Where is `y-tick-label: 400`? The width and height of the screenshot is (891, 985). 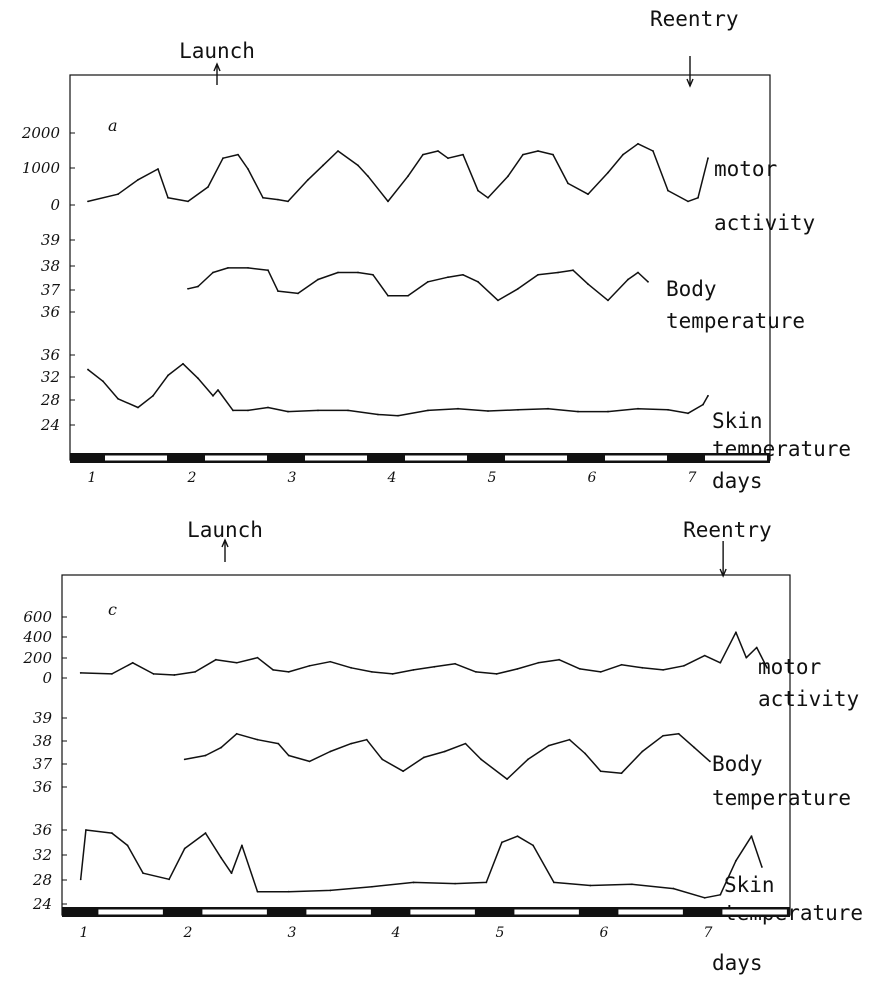 y-tick-label: 400 is located at coordinates (37, 637).